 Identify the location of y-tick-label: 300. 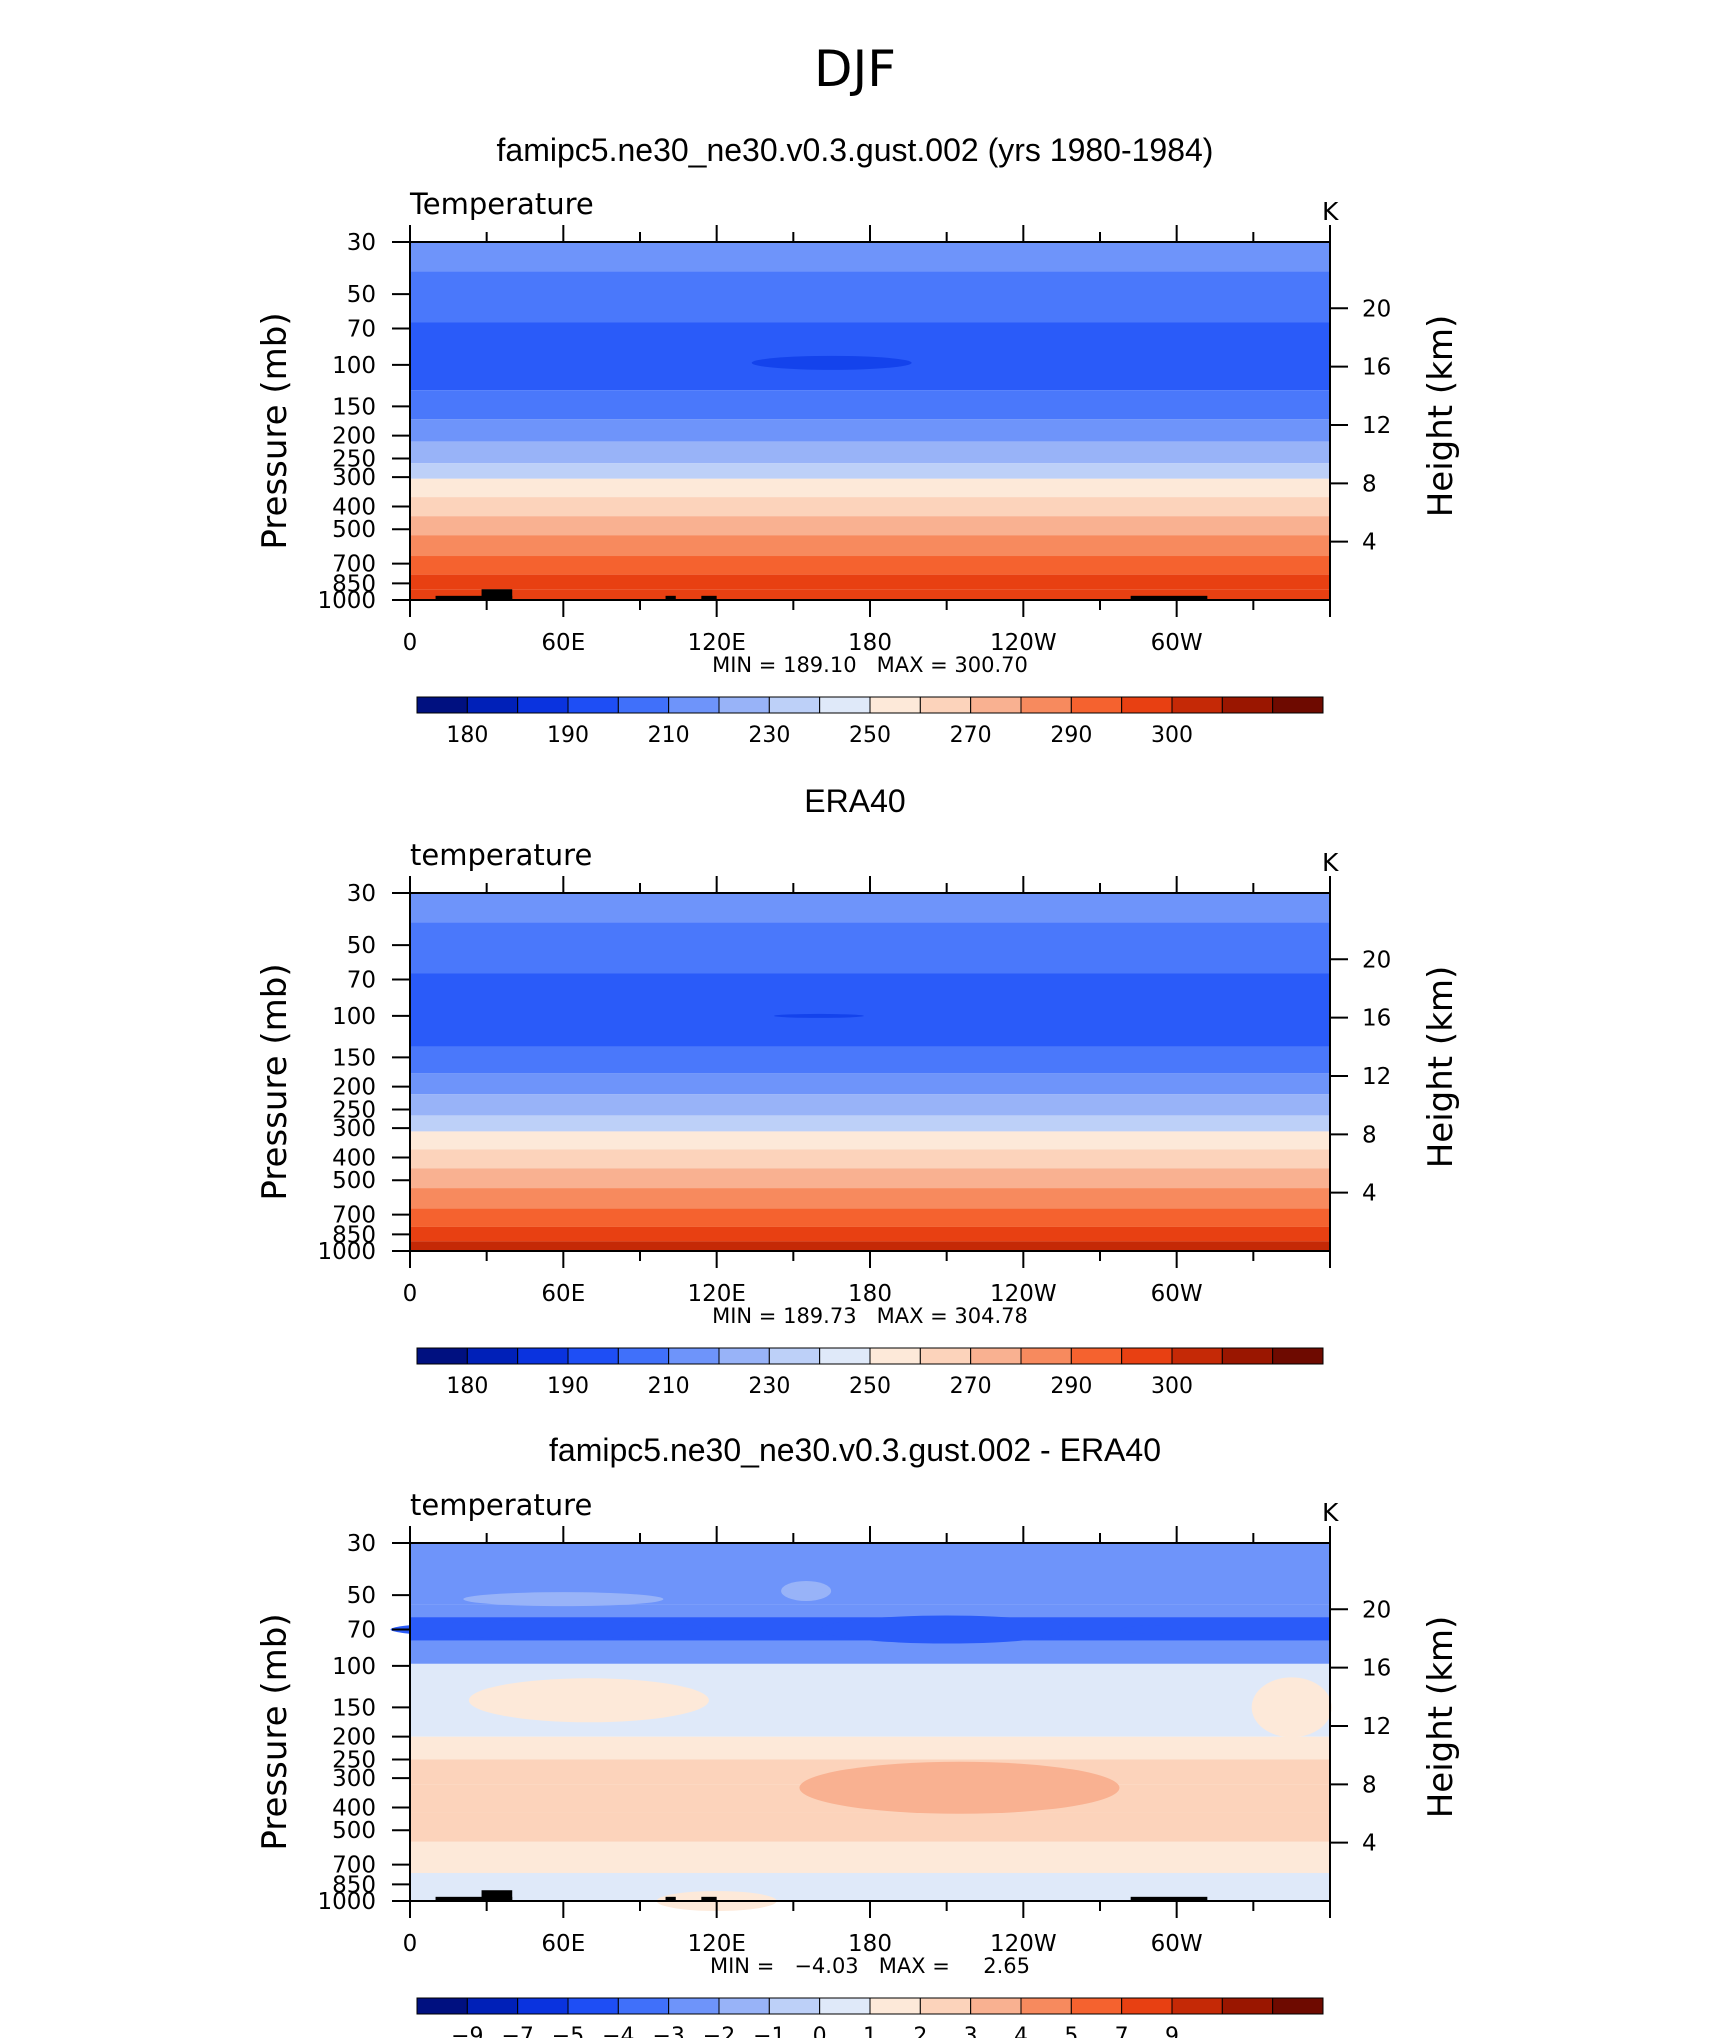
(354, 478).